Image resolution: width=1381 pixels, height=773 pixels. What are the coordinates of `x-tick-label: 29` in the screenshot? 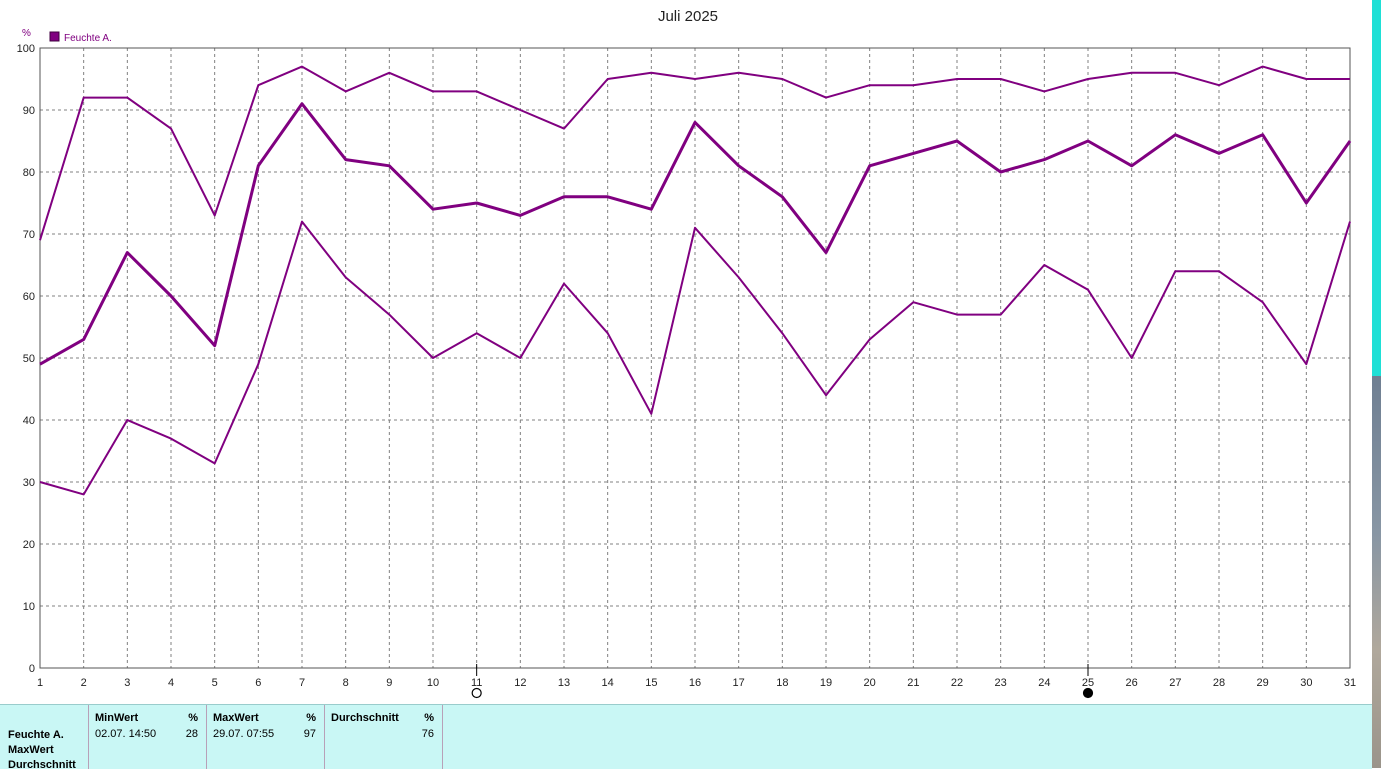 It's located at (1263, 683).